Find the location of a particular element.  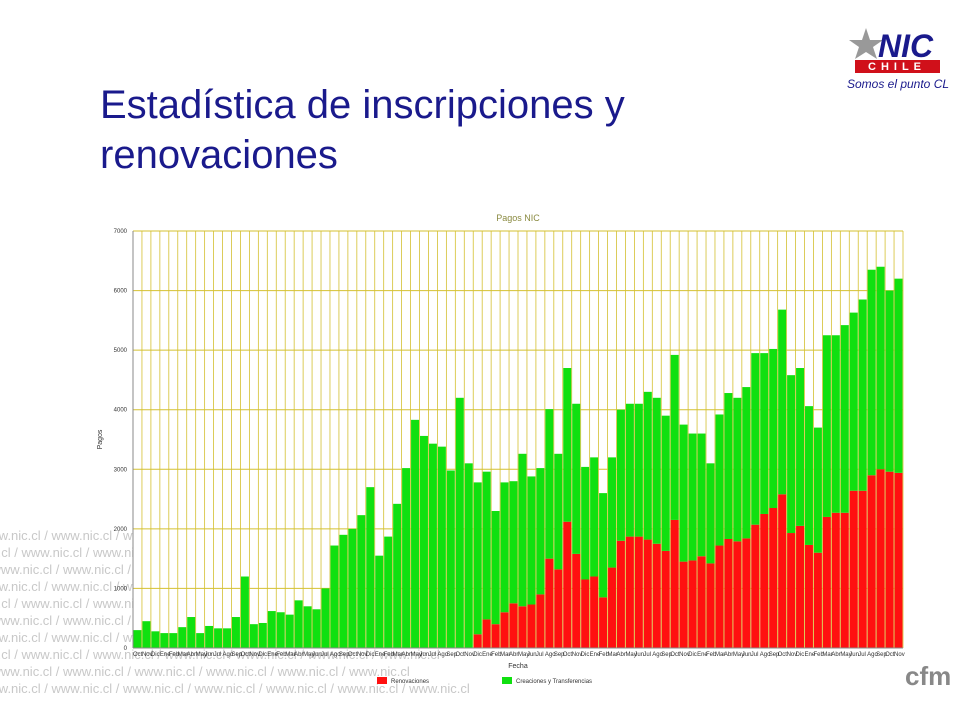

logo-tagline: Somos el punto CL is located at coordinates (898, 84).